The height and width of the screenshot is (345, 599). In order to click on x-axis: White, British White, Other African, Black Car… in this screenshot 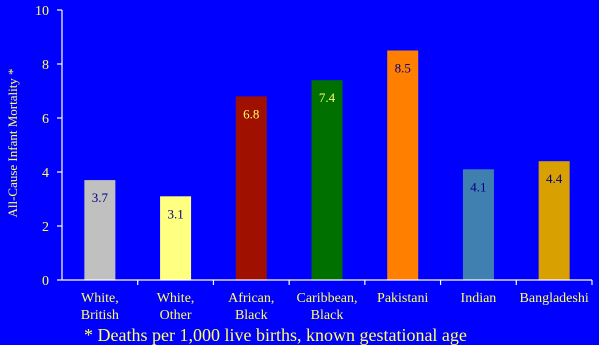, I will do `click(327, 301)`.